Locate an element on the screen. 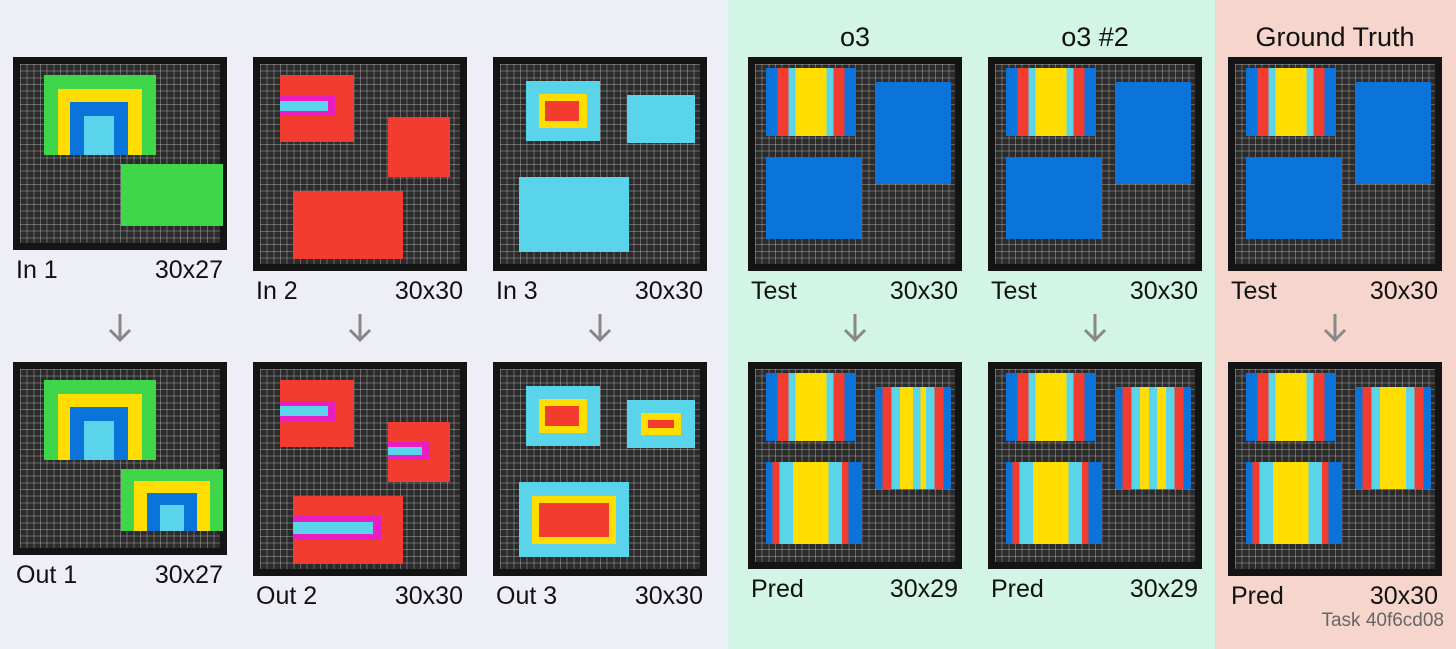 This screenshot has height=649, width=1456. out-3-size: 30x30 is located at coordinates (668, 596).